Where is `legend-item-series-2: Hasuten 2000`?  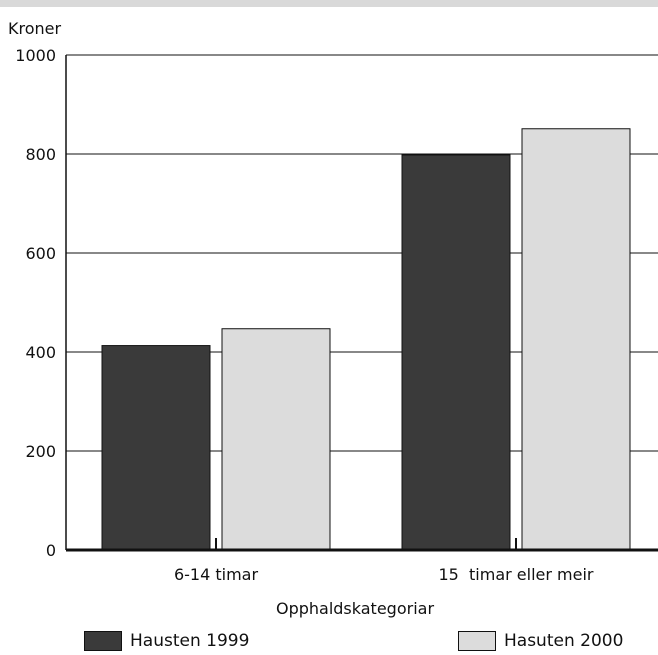 legend-item-series-2: Hasuten 2000 is located at coordinates (540, 641).